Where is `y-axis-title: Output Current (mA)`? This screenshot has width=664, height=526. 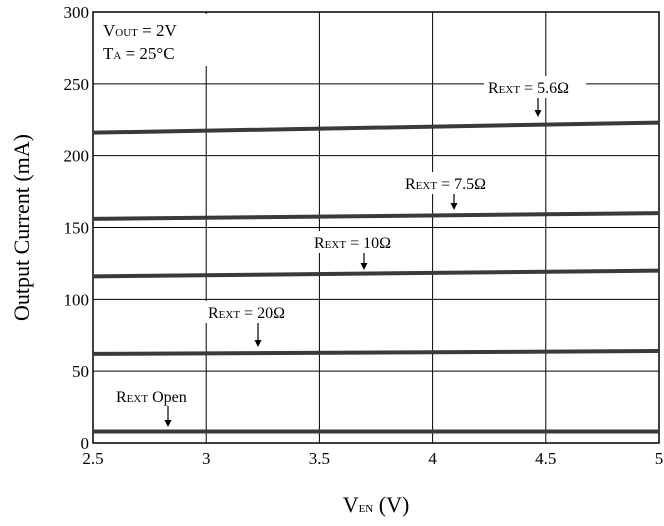
y-axis-title: Output Current (mA) is located at coordinates (21, 227).